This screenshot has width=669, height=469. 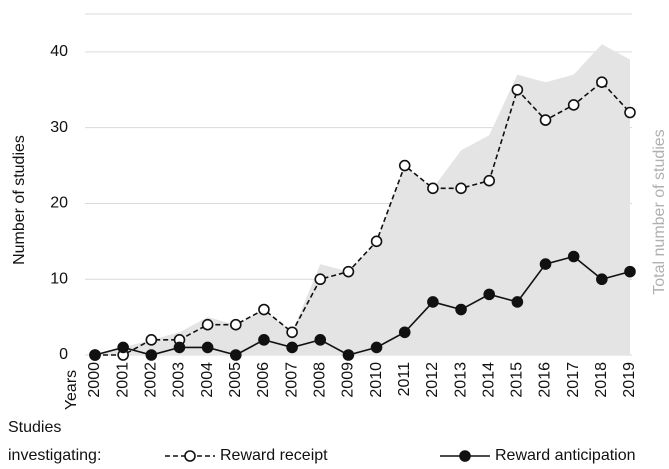 I want to click on x-tick-label: 2005, so click(x=235, y=380).